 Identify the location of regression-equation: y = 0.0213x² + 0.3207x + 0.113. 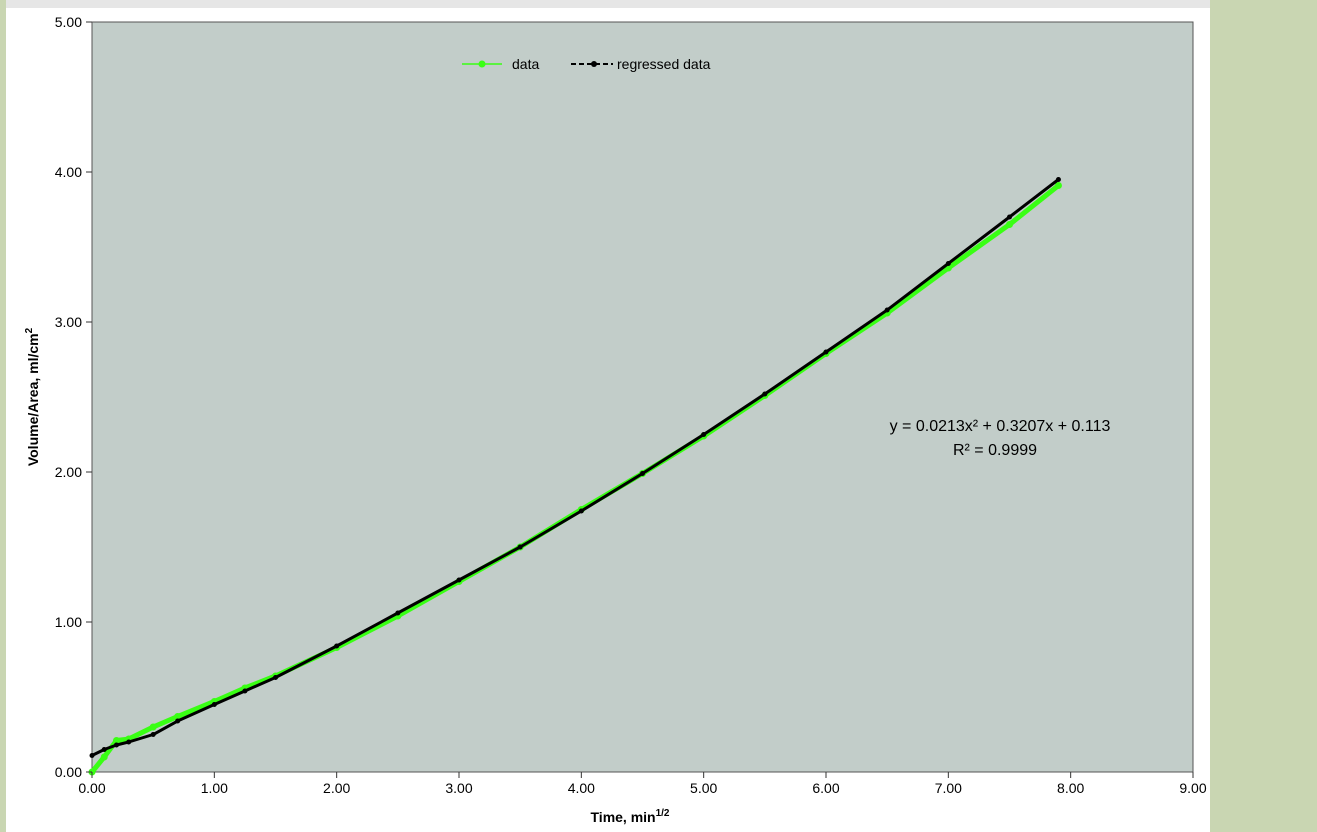
(1000, 426).